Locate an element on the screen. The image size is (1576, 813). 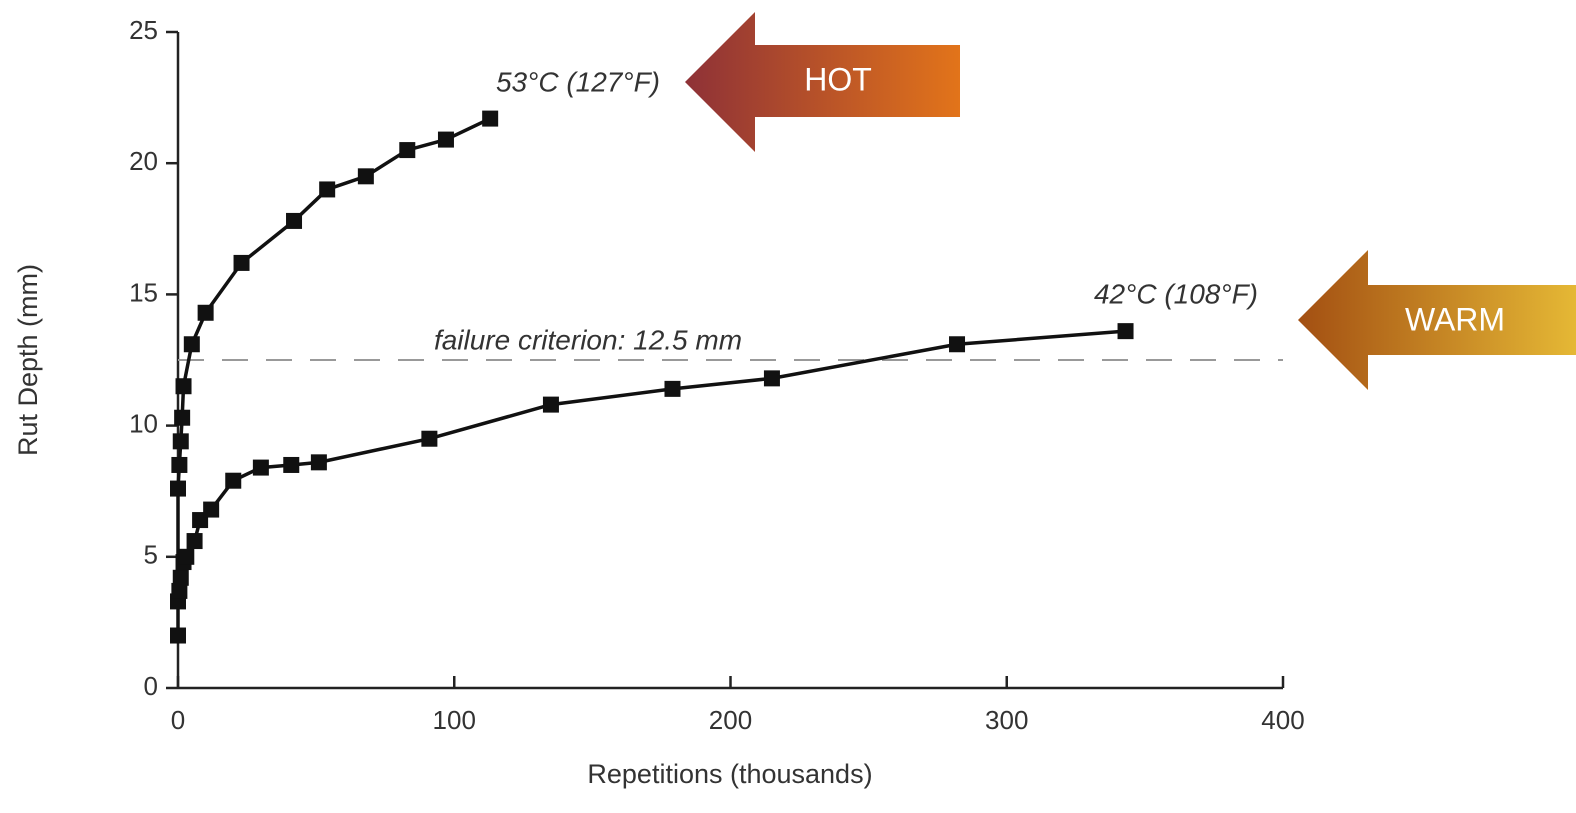
x-tick-label: 300 is located at coordinates (1006, 720).